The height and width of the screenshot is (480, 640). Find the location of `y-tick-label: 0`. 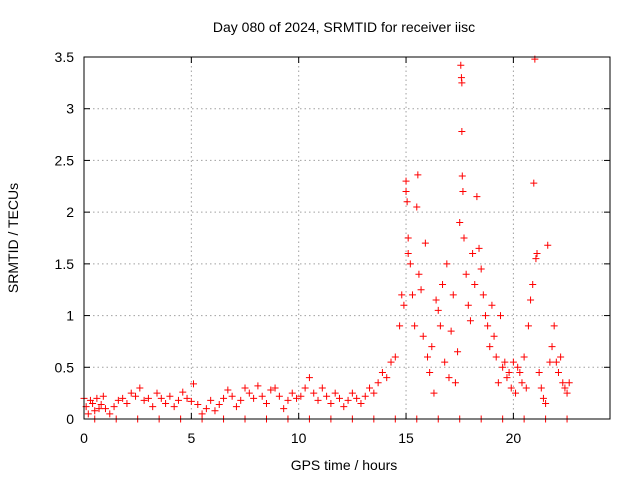

y-tick-label: 0 is located at coordinates (70, 419).